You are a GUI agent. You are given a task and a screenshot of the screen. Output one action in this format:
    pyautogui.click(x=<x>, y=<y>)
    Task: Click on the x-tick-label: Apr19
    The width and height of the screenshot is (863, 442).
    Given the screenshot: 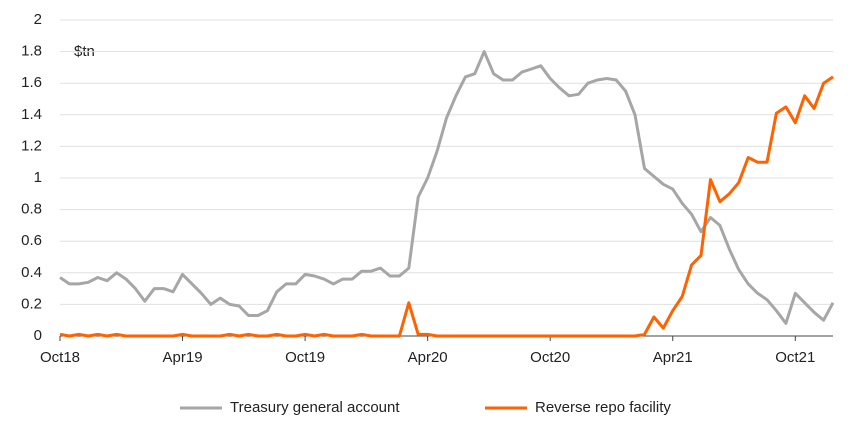 What is the action you would take?
    pyautogui.click(x=183, y=357)
    